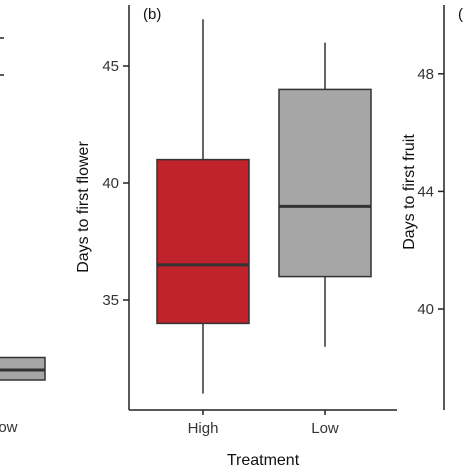 The image size is (474, 474). I want to click on panel-b-xtick-label-high: High, so click(203, 428).